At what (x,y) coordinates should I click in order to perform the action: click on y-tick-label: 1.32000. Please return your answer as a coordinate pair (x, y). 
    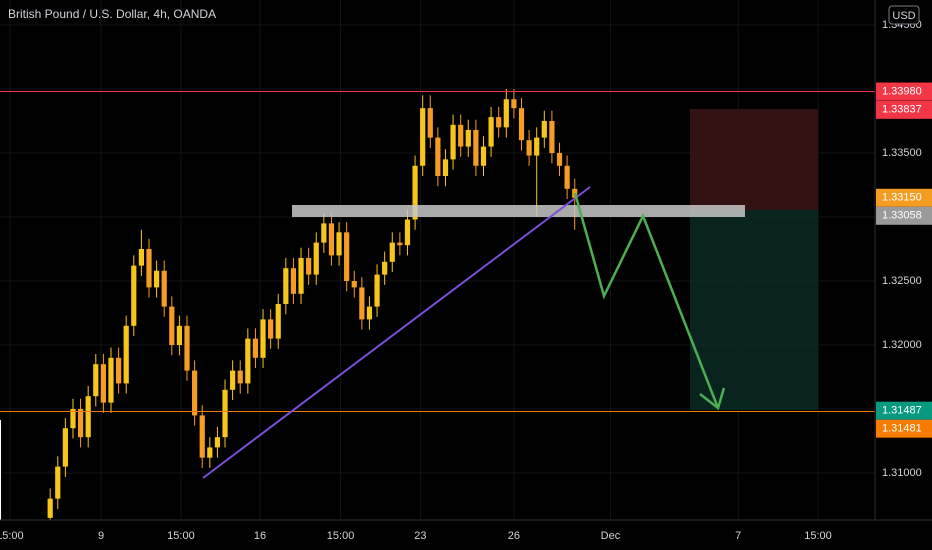
    Looking at the image, I should click on (902, 345).